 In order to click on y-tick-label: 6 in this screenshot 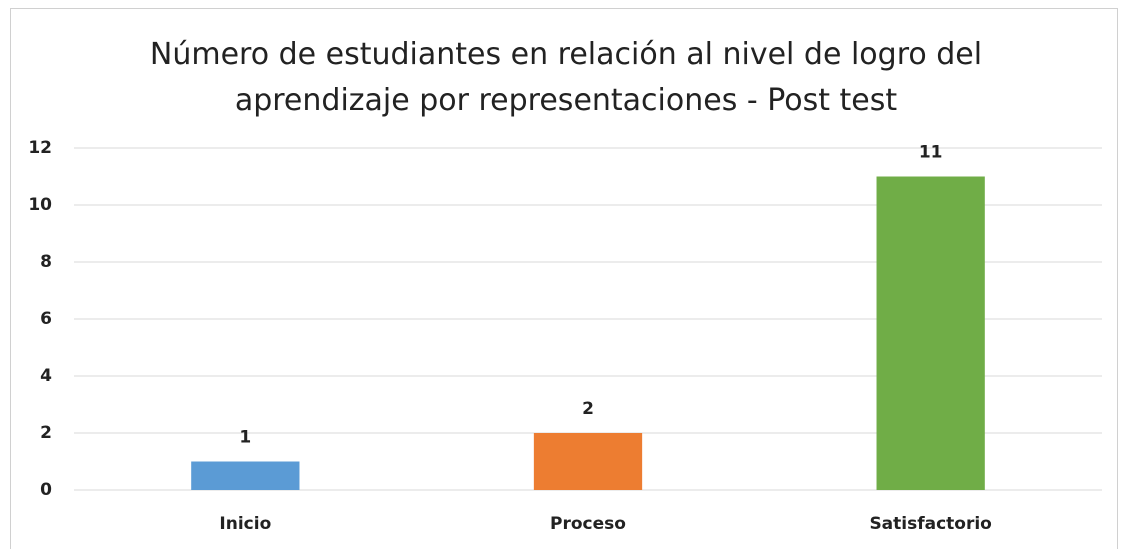, I will do `click(46, 319)`.